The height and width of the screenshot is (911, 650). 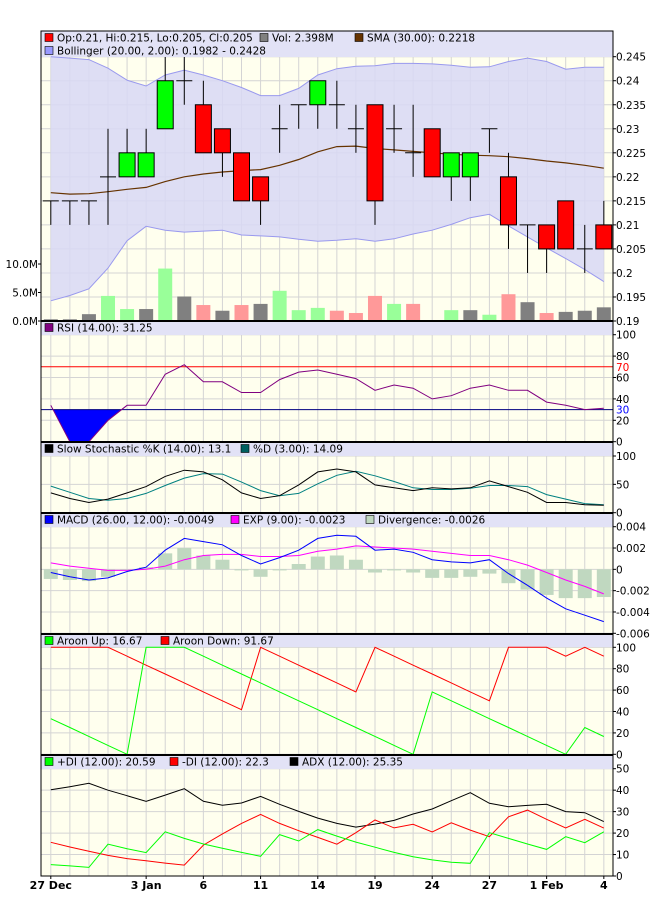 What do you see at coordinates (318, 885) in the screenshot?
I see `x-tick-label: 14` at bounding box center [318, 885].